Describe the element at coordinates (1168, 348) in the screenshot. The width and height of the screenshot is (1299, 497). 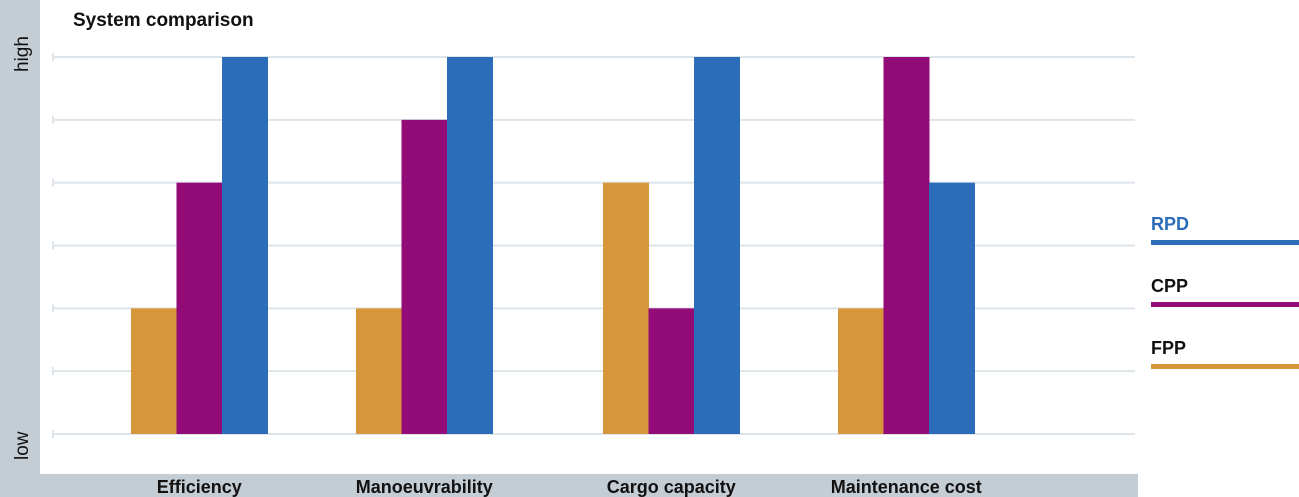
I see `legend-label-fpp: FPP` at that location.